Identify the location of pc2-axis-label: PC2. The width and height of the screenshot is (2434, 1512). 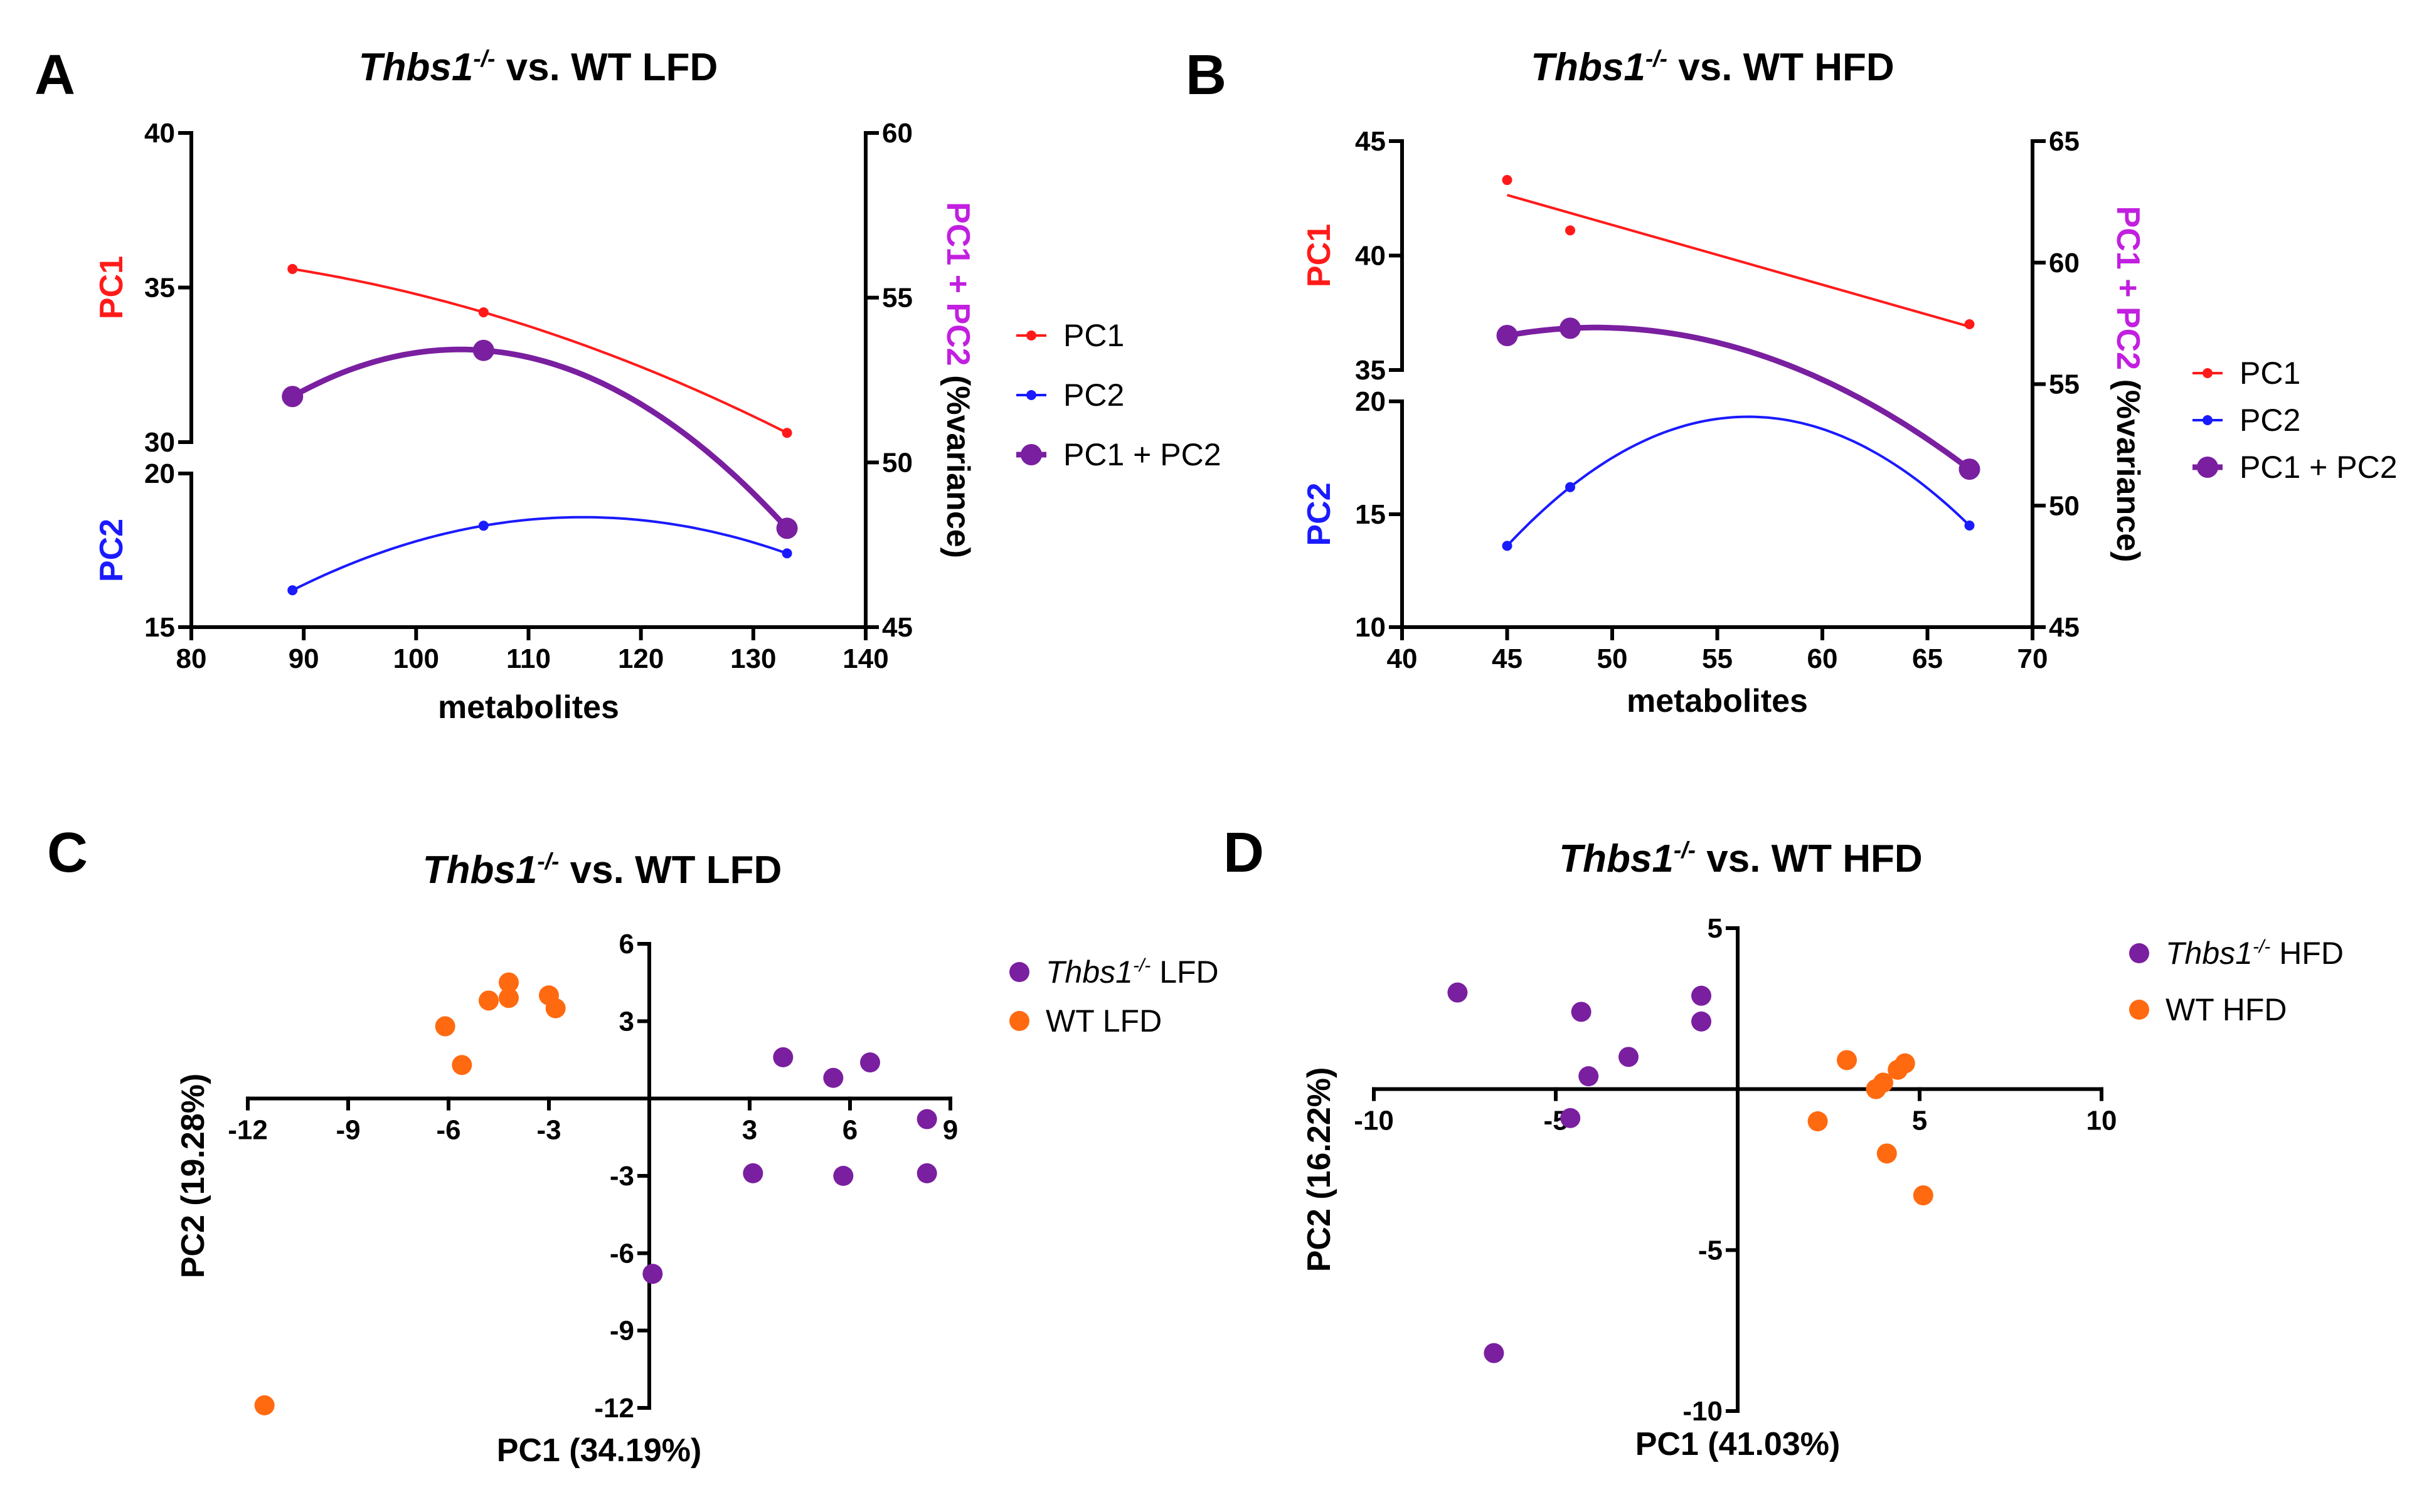
(1319, 514).